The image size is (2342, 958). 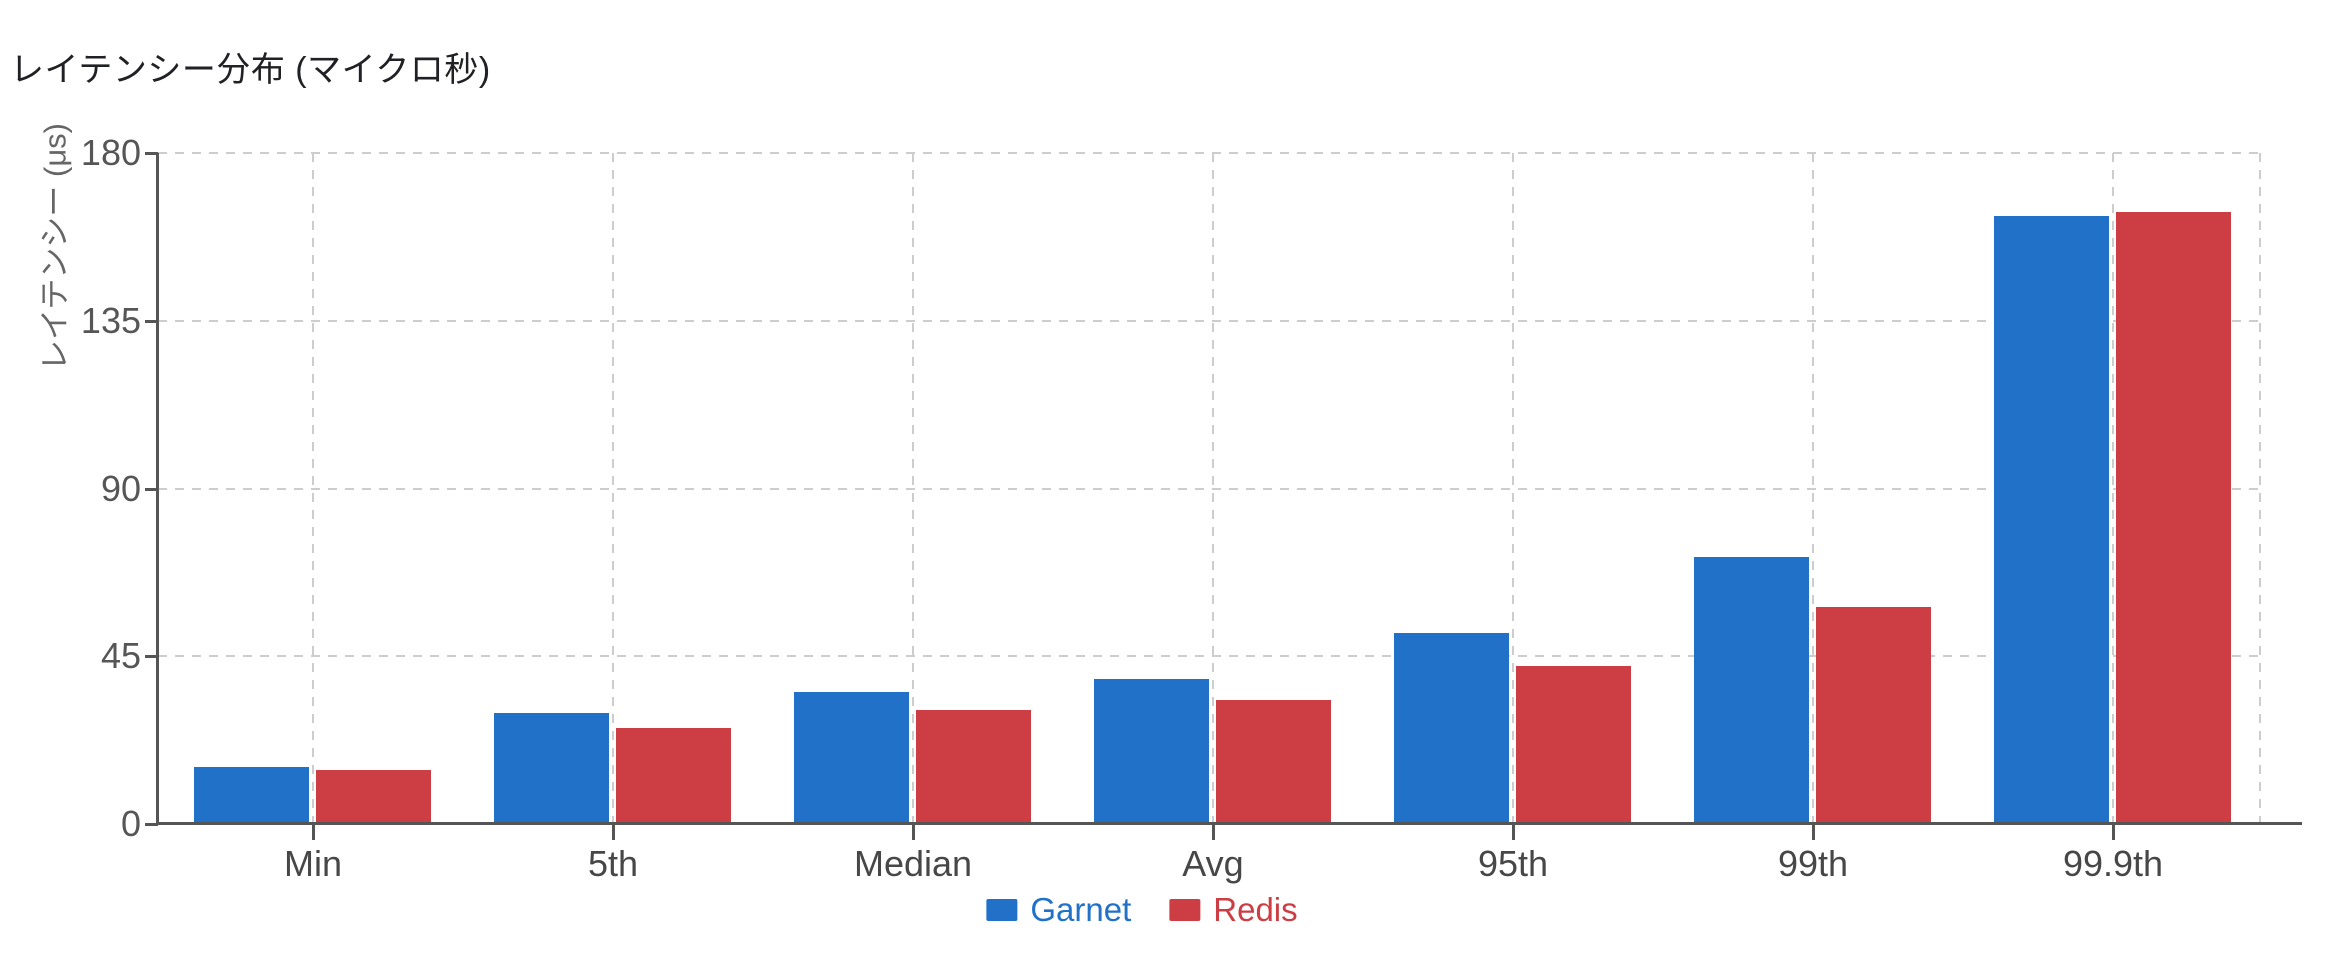 What do you see at coordinates (1213, 863) in the screenshot?
I see `x-category-label: Avg` at bounding box center [1213, 863].